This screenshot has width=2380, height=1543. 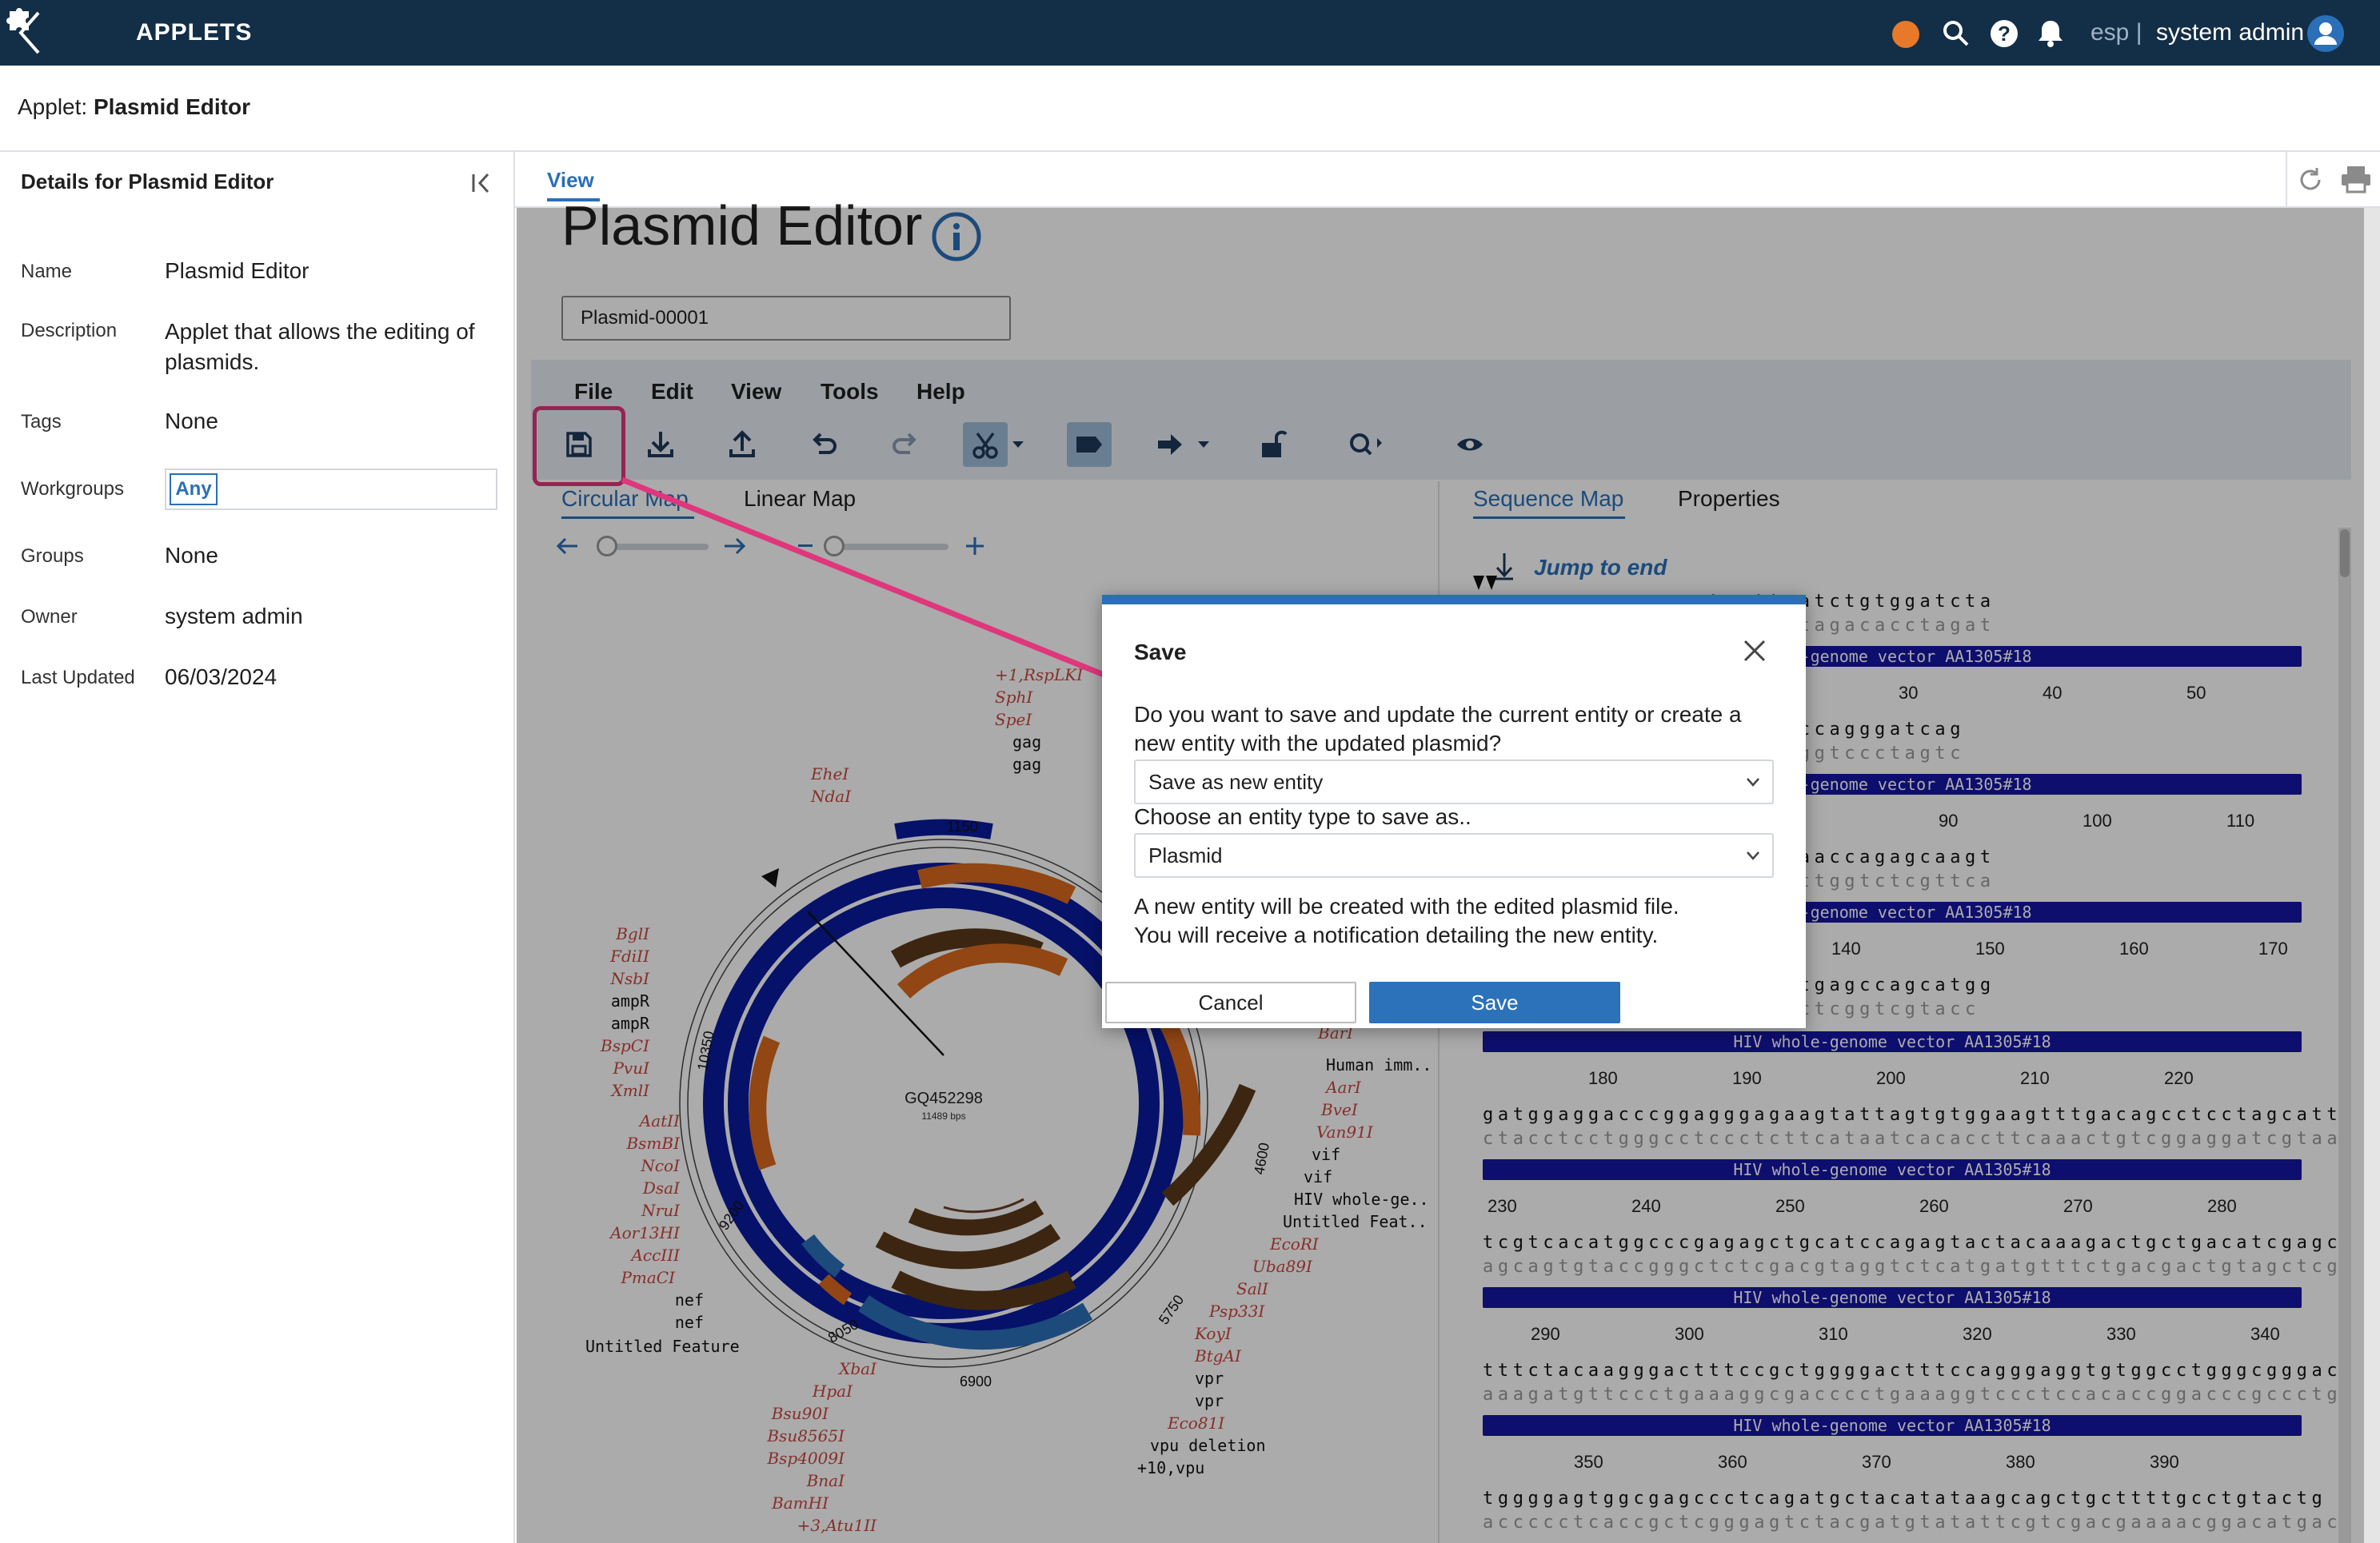 What do you see at coordinates (975, 546) in the screenshot?
I see `zoom-in-icon` at bounding box center [975, 546].